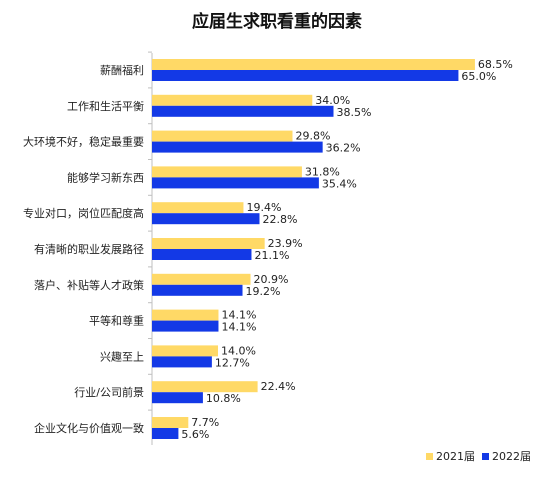  Describe the element at coordinates (343, 148) in the screenshot. I see `value-label-2022: 36.2%` at that location.